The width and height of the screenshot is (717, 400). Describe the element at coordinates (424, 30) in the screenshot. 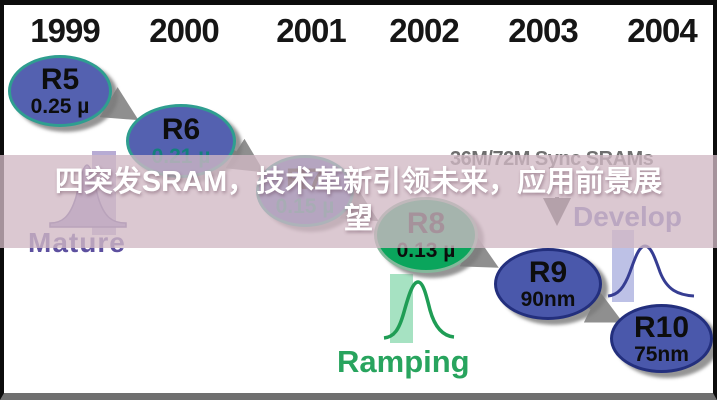

I see `year-label-2002: 2002` at that location.